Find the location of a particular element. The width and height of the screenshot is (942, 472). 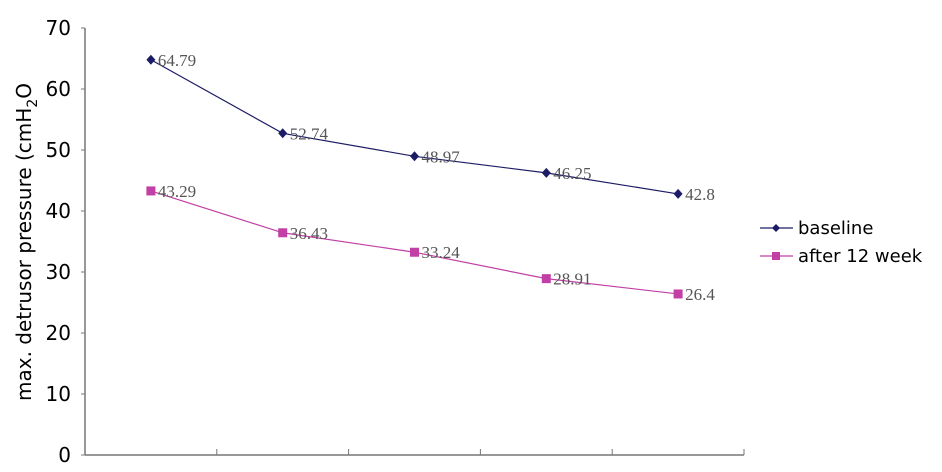

y-tick-label: 20 is located at coordinates (58, 333).